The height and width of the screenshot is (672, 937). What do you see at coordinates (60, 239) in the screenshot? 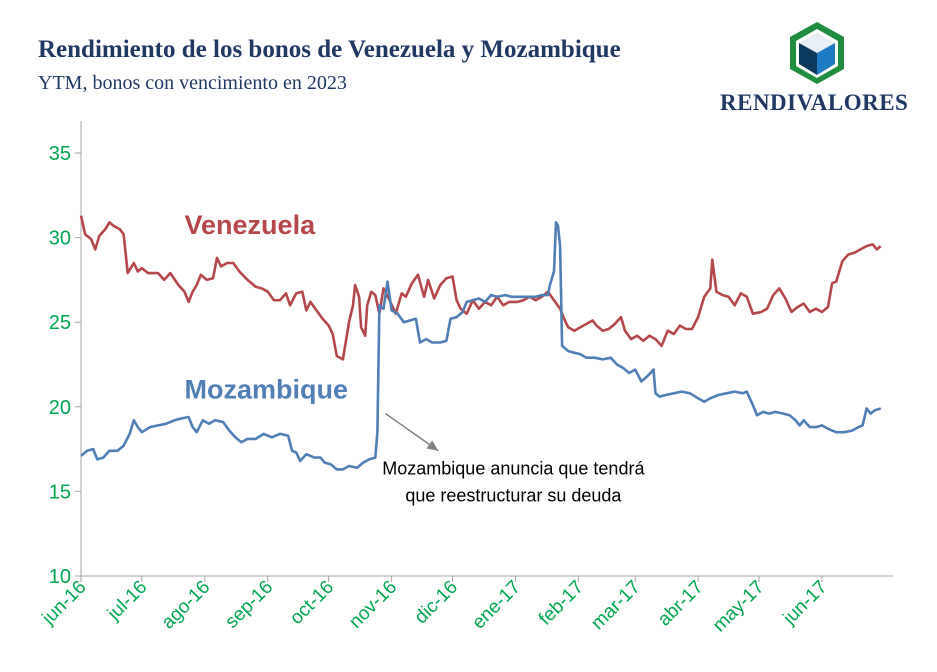
I see `y-tick-label: 30` at bounding box center [60, 239].